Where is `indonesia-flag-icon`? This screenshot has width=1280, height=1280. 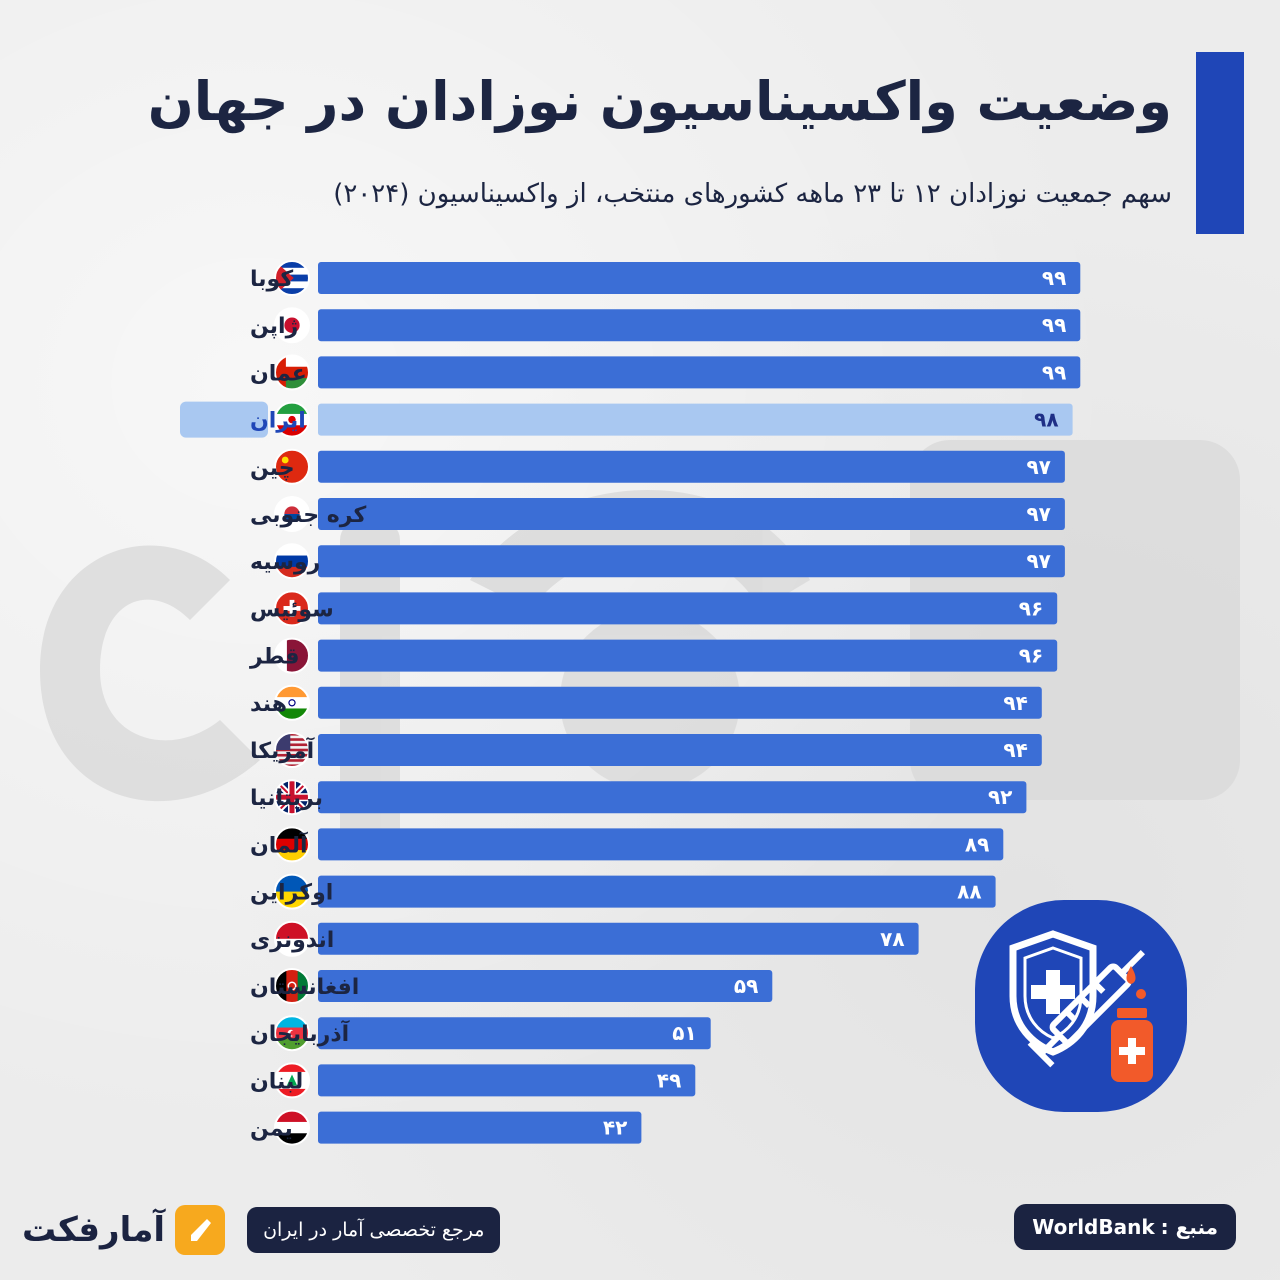 indonesia-flag-icon is located at coordinates (292, 938).